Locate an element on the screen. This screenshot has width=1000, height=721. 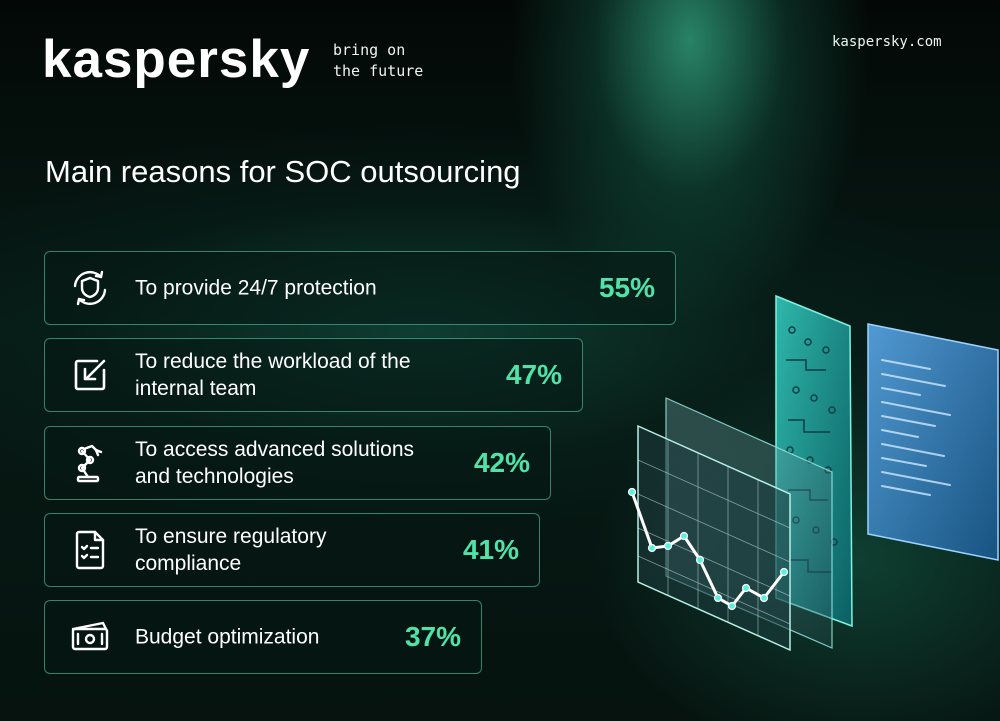
tagline: bring on the future is located at coordinates (378, 61).